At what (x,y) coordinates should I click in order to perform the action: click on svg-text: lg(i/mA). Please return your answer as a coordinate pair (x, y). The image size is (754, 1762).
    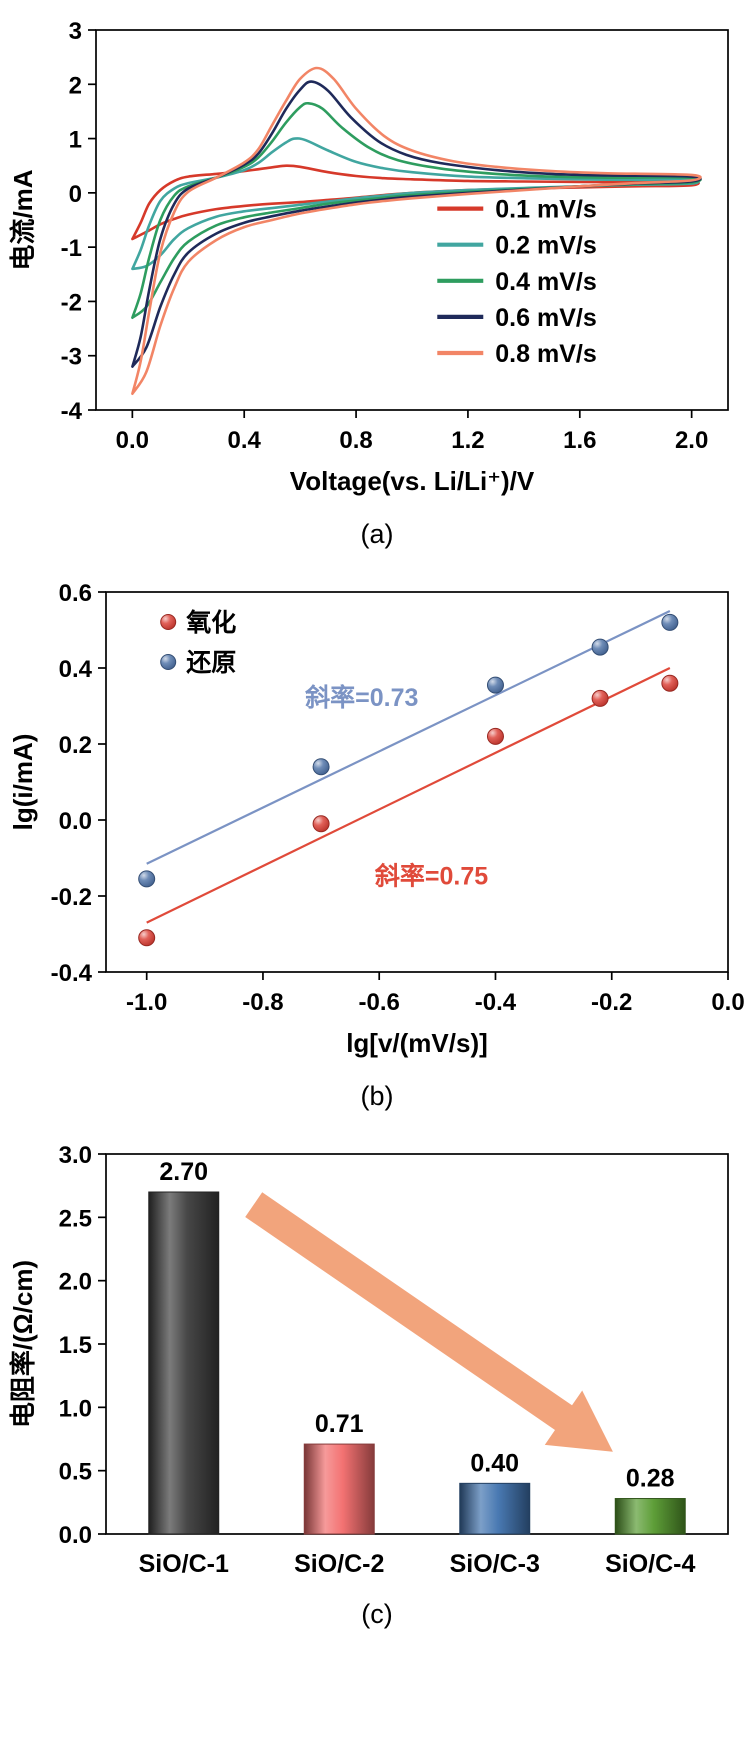
    Looking at the image, I should click on (23, 782).